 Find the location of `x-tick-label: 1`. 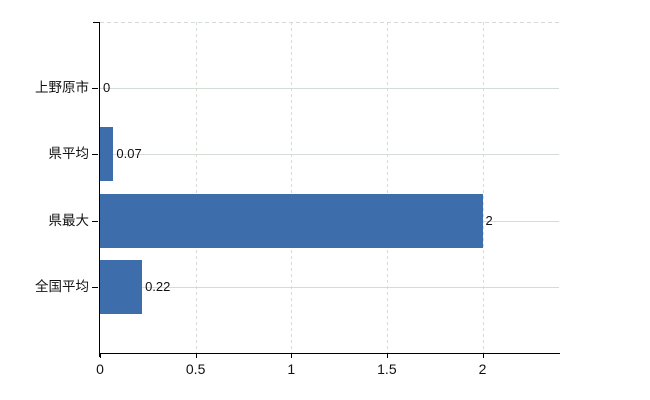

x-tick-label: 1 is located at coordinates (291, 369).